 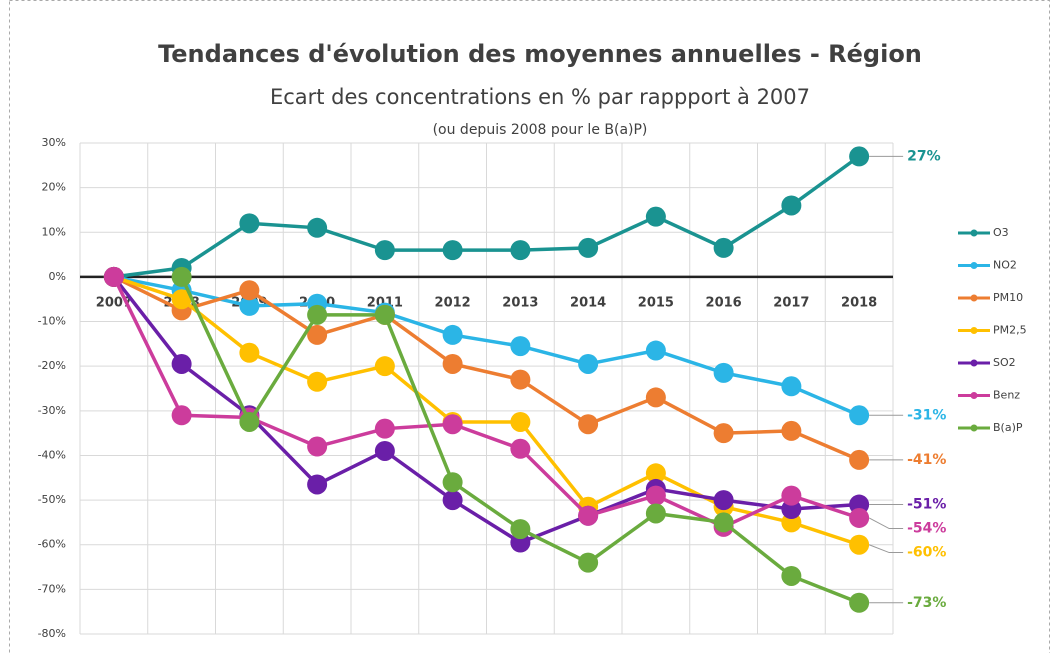 What do you see at coordinates (926, 505) in the screenshot?
I see `end-label: -51%` at bounding box center [926, 505].